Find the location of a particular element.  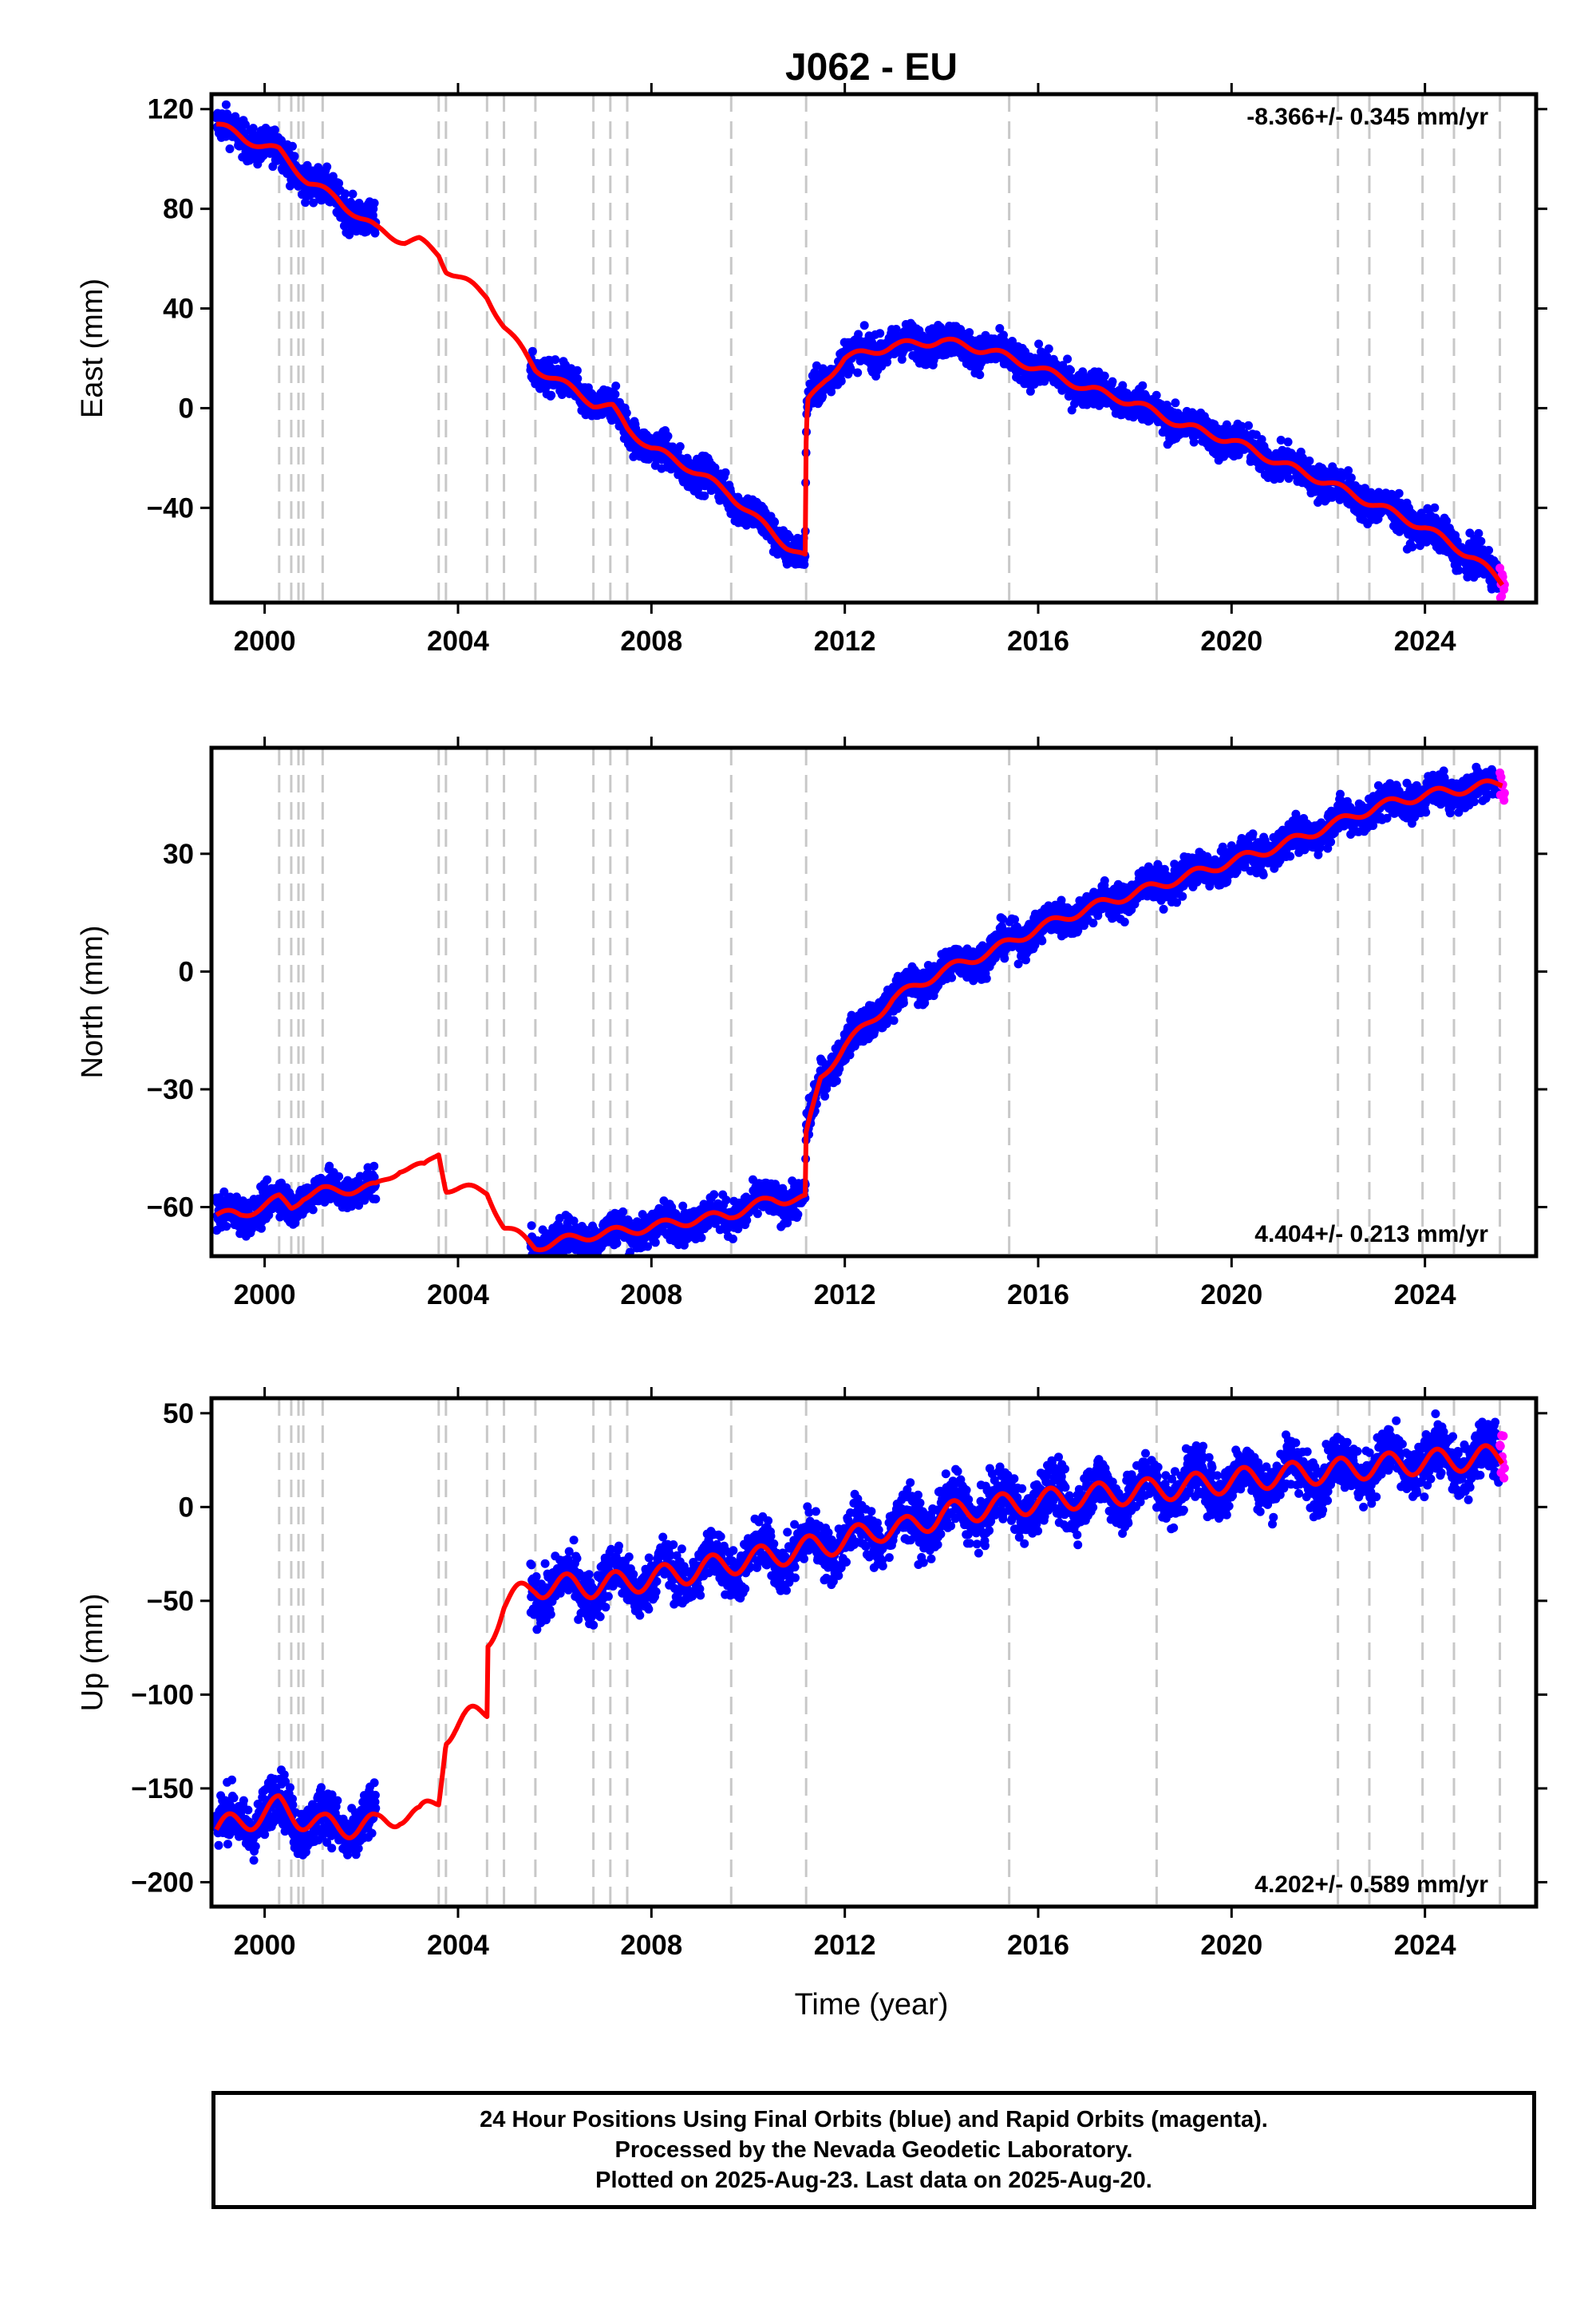

rate-annotation: 4.202+/- 0.589 mm/yr is located at coordinates (1371, 1884).